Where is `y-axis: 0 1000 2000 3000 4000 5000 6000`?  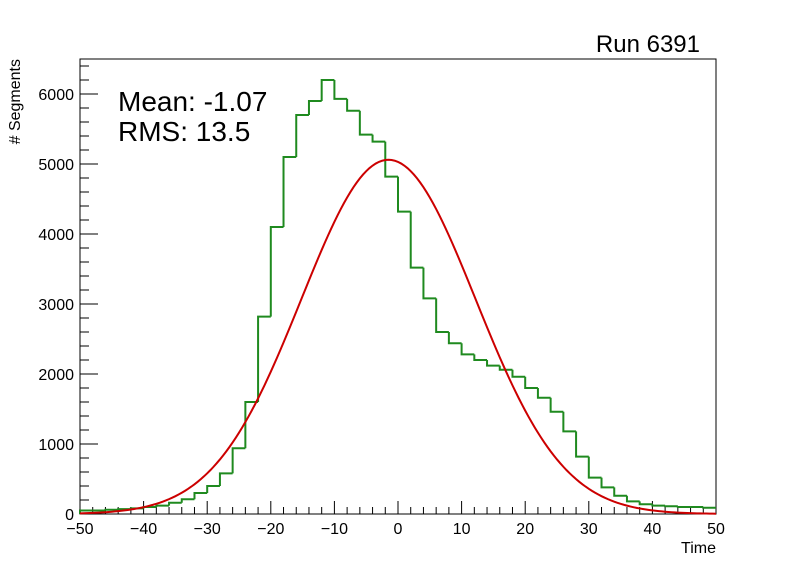
y-axis: 0 1000 2000 3000 4000 5000 6000 is located at coordinates (68, 294).